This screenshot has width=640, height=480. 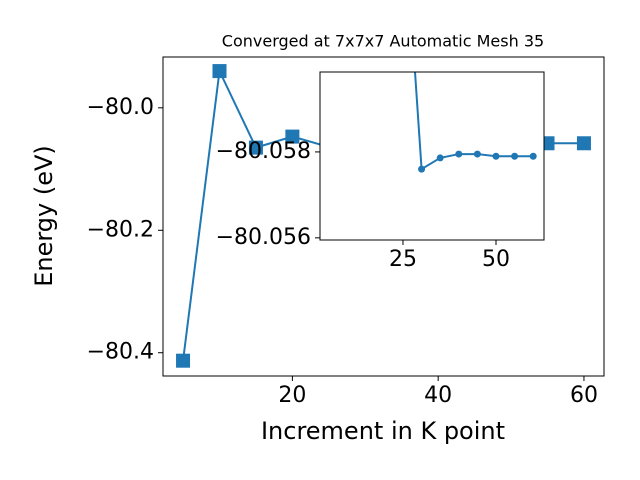 What do you see at coordinates (403, 259) in the screenshot?
I see `x-tick-label: 25` at bounding box center [403, 259].